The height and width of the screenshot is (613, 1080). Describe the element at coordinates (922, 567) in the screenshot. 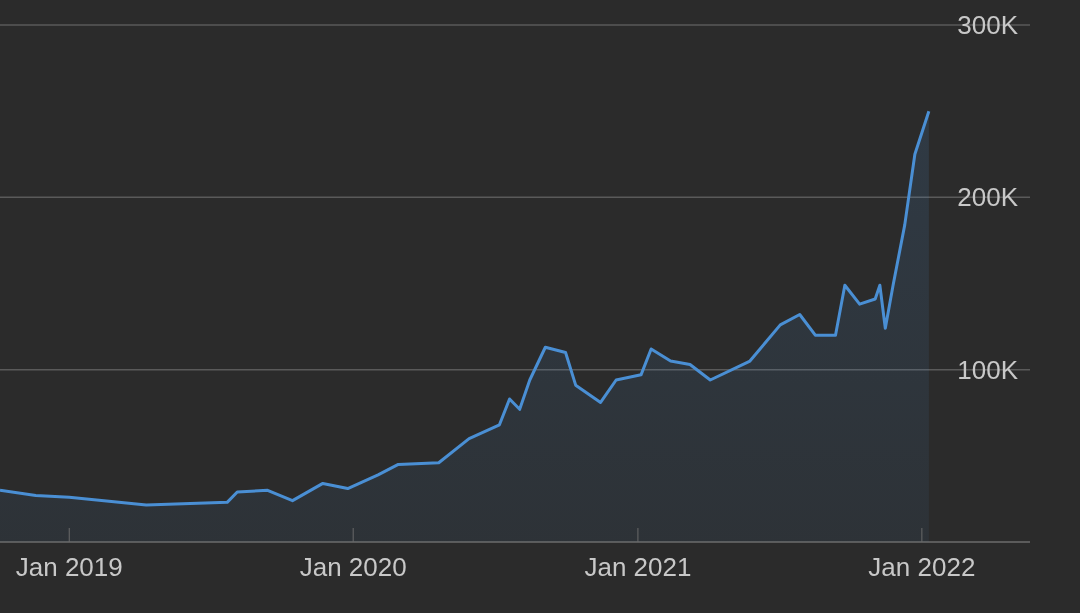

I see `x-tick-label: Jan 2022` at that location.